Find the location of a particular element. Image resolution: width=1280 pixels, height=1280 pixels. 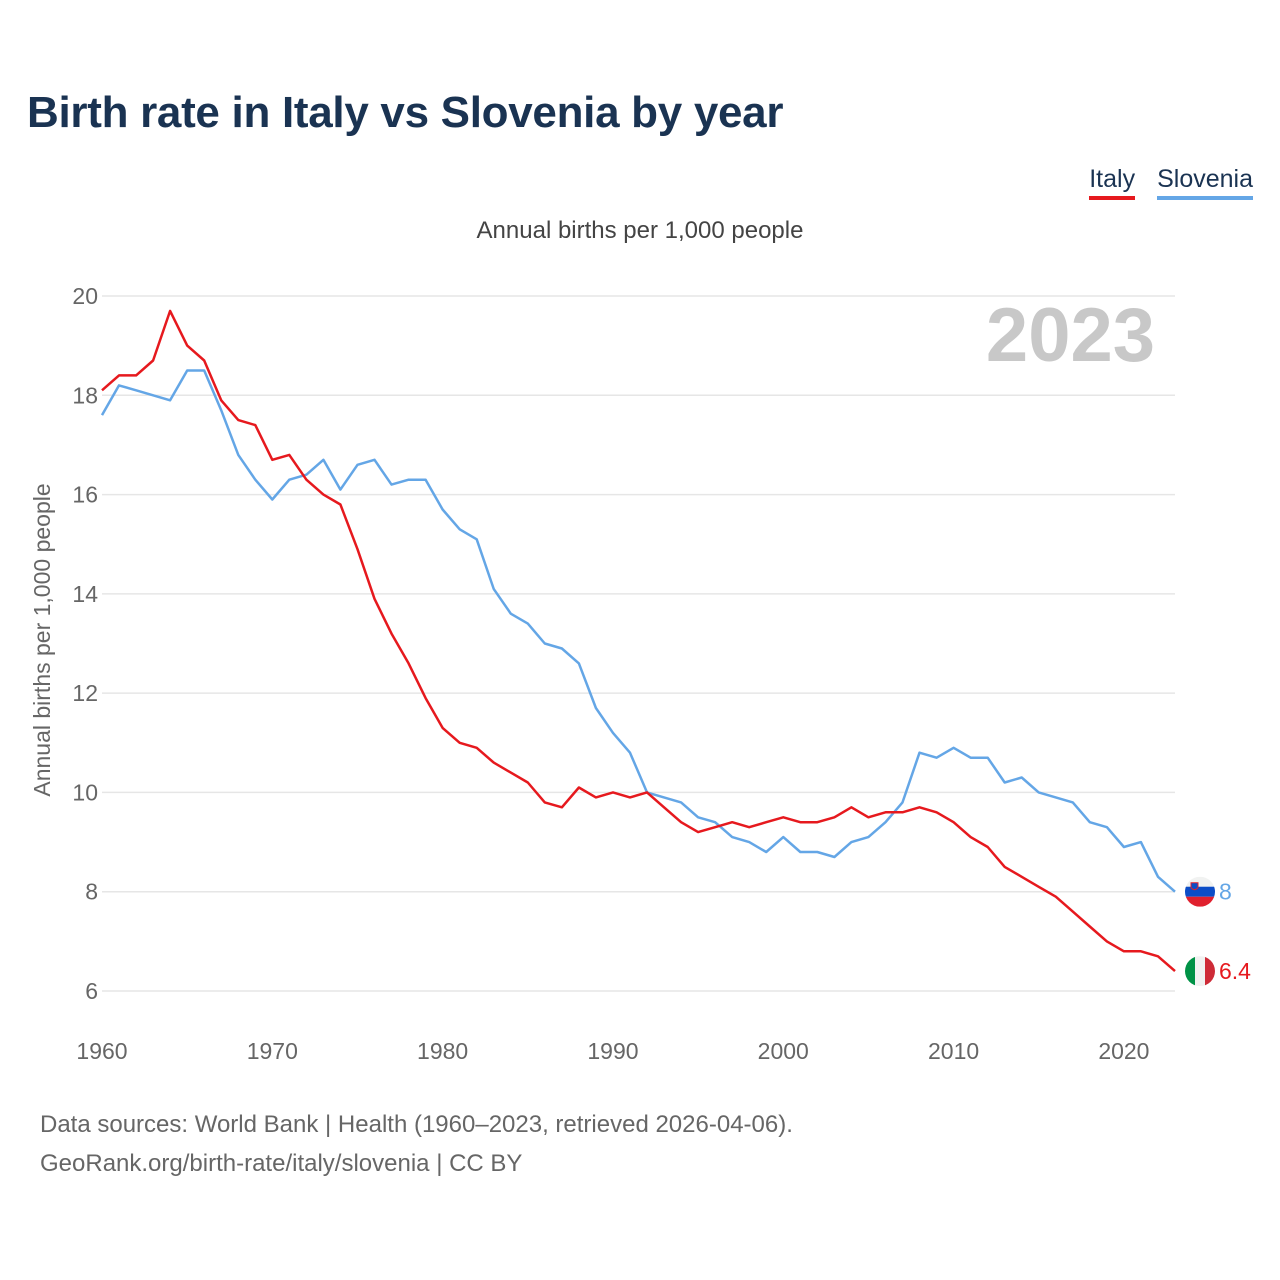

x-tick-label: 1990 is located at coordinates (612, 1051).